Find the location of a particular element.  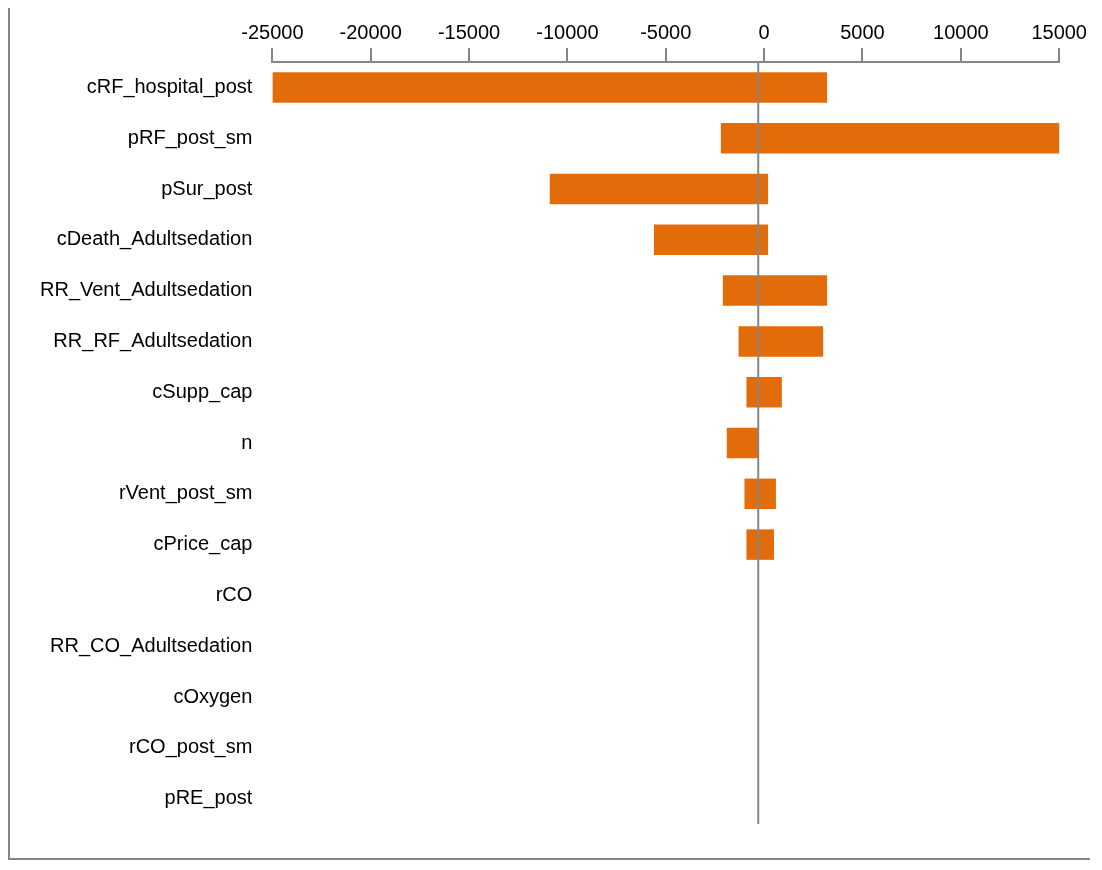

x-tick-label: 5000 is located at coordinates (862, 31).